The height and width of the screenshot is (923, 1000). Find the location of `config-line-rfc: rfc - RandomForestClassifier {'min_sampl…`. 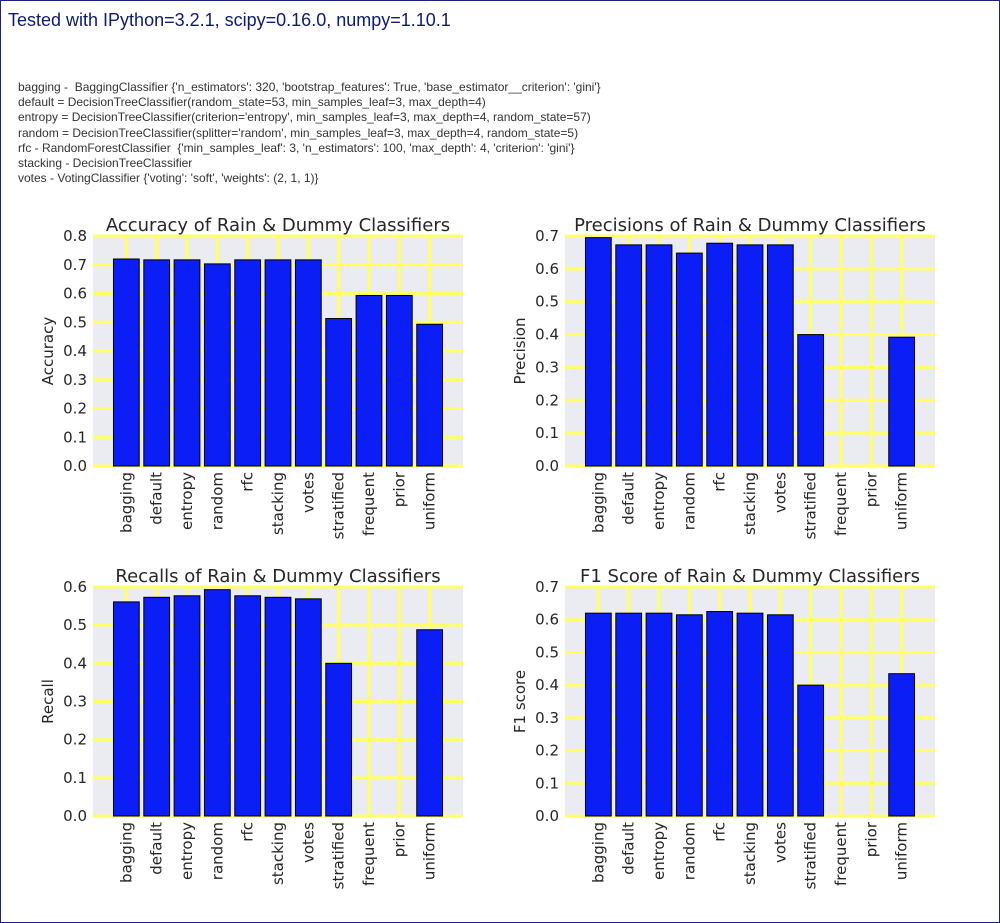

config-line-rfc: rfc - RandomForestClassifier {'min_sampl… is located at coordinates (296, 147).